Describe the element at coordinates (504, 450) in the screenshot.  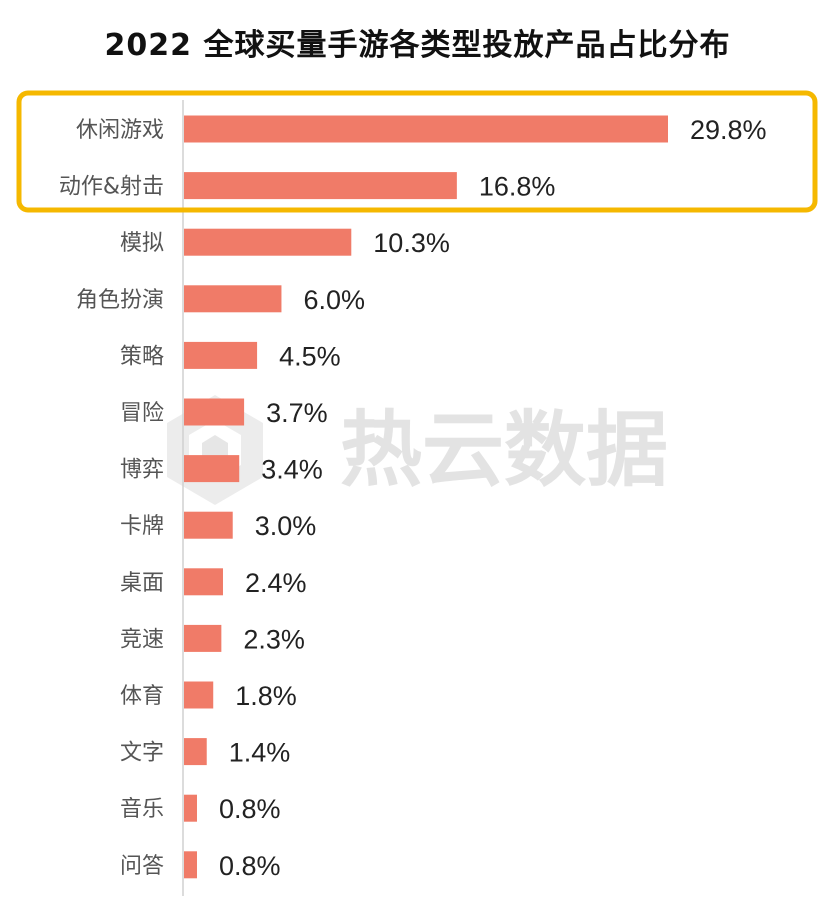
I see `watermark-text: 热云数据` at that location.